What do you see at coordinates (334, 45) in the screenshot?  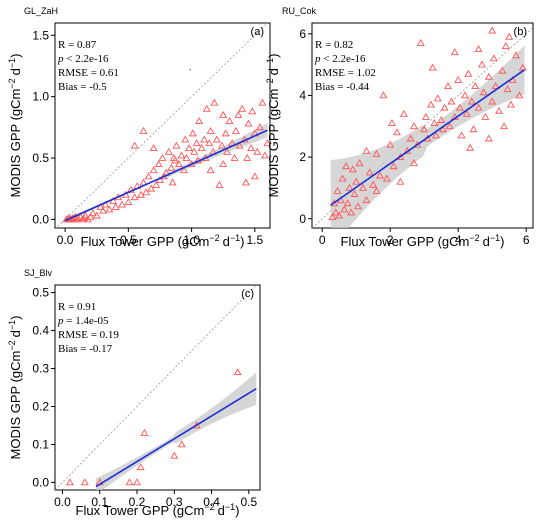 I see `stat-r: R = 0.82` at bounding box center [334, 45].